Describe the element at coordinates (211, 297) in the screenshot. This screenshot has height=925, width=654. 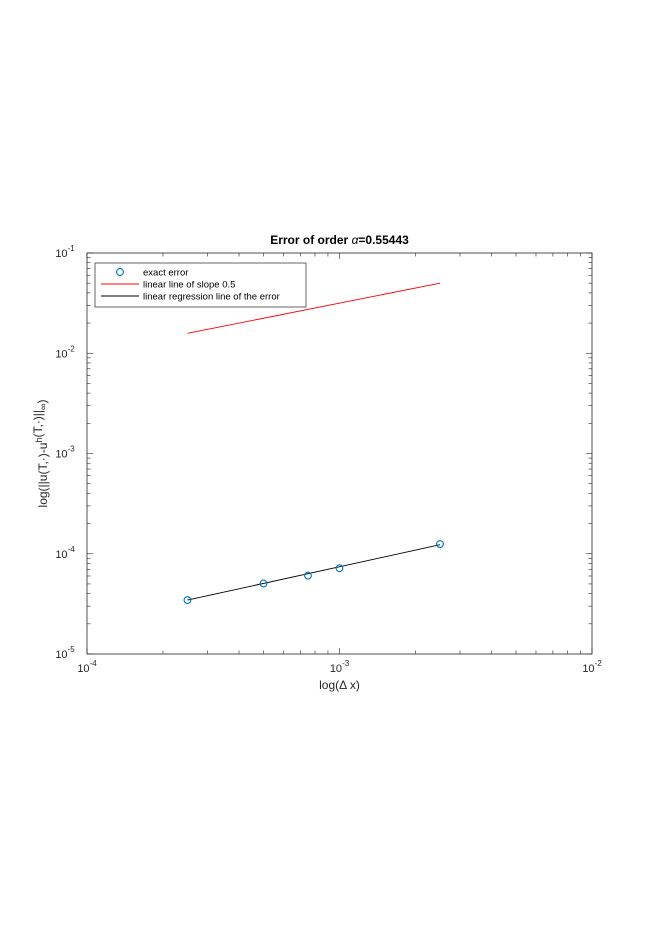
I see `legend-label: linear regression line of the error` at that location.